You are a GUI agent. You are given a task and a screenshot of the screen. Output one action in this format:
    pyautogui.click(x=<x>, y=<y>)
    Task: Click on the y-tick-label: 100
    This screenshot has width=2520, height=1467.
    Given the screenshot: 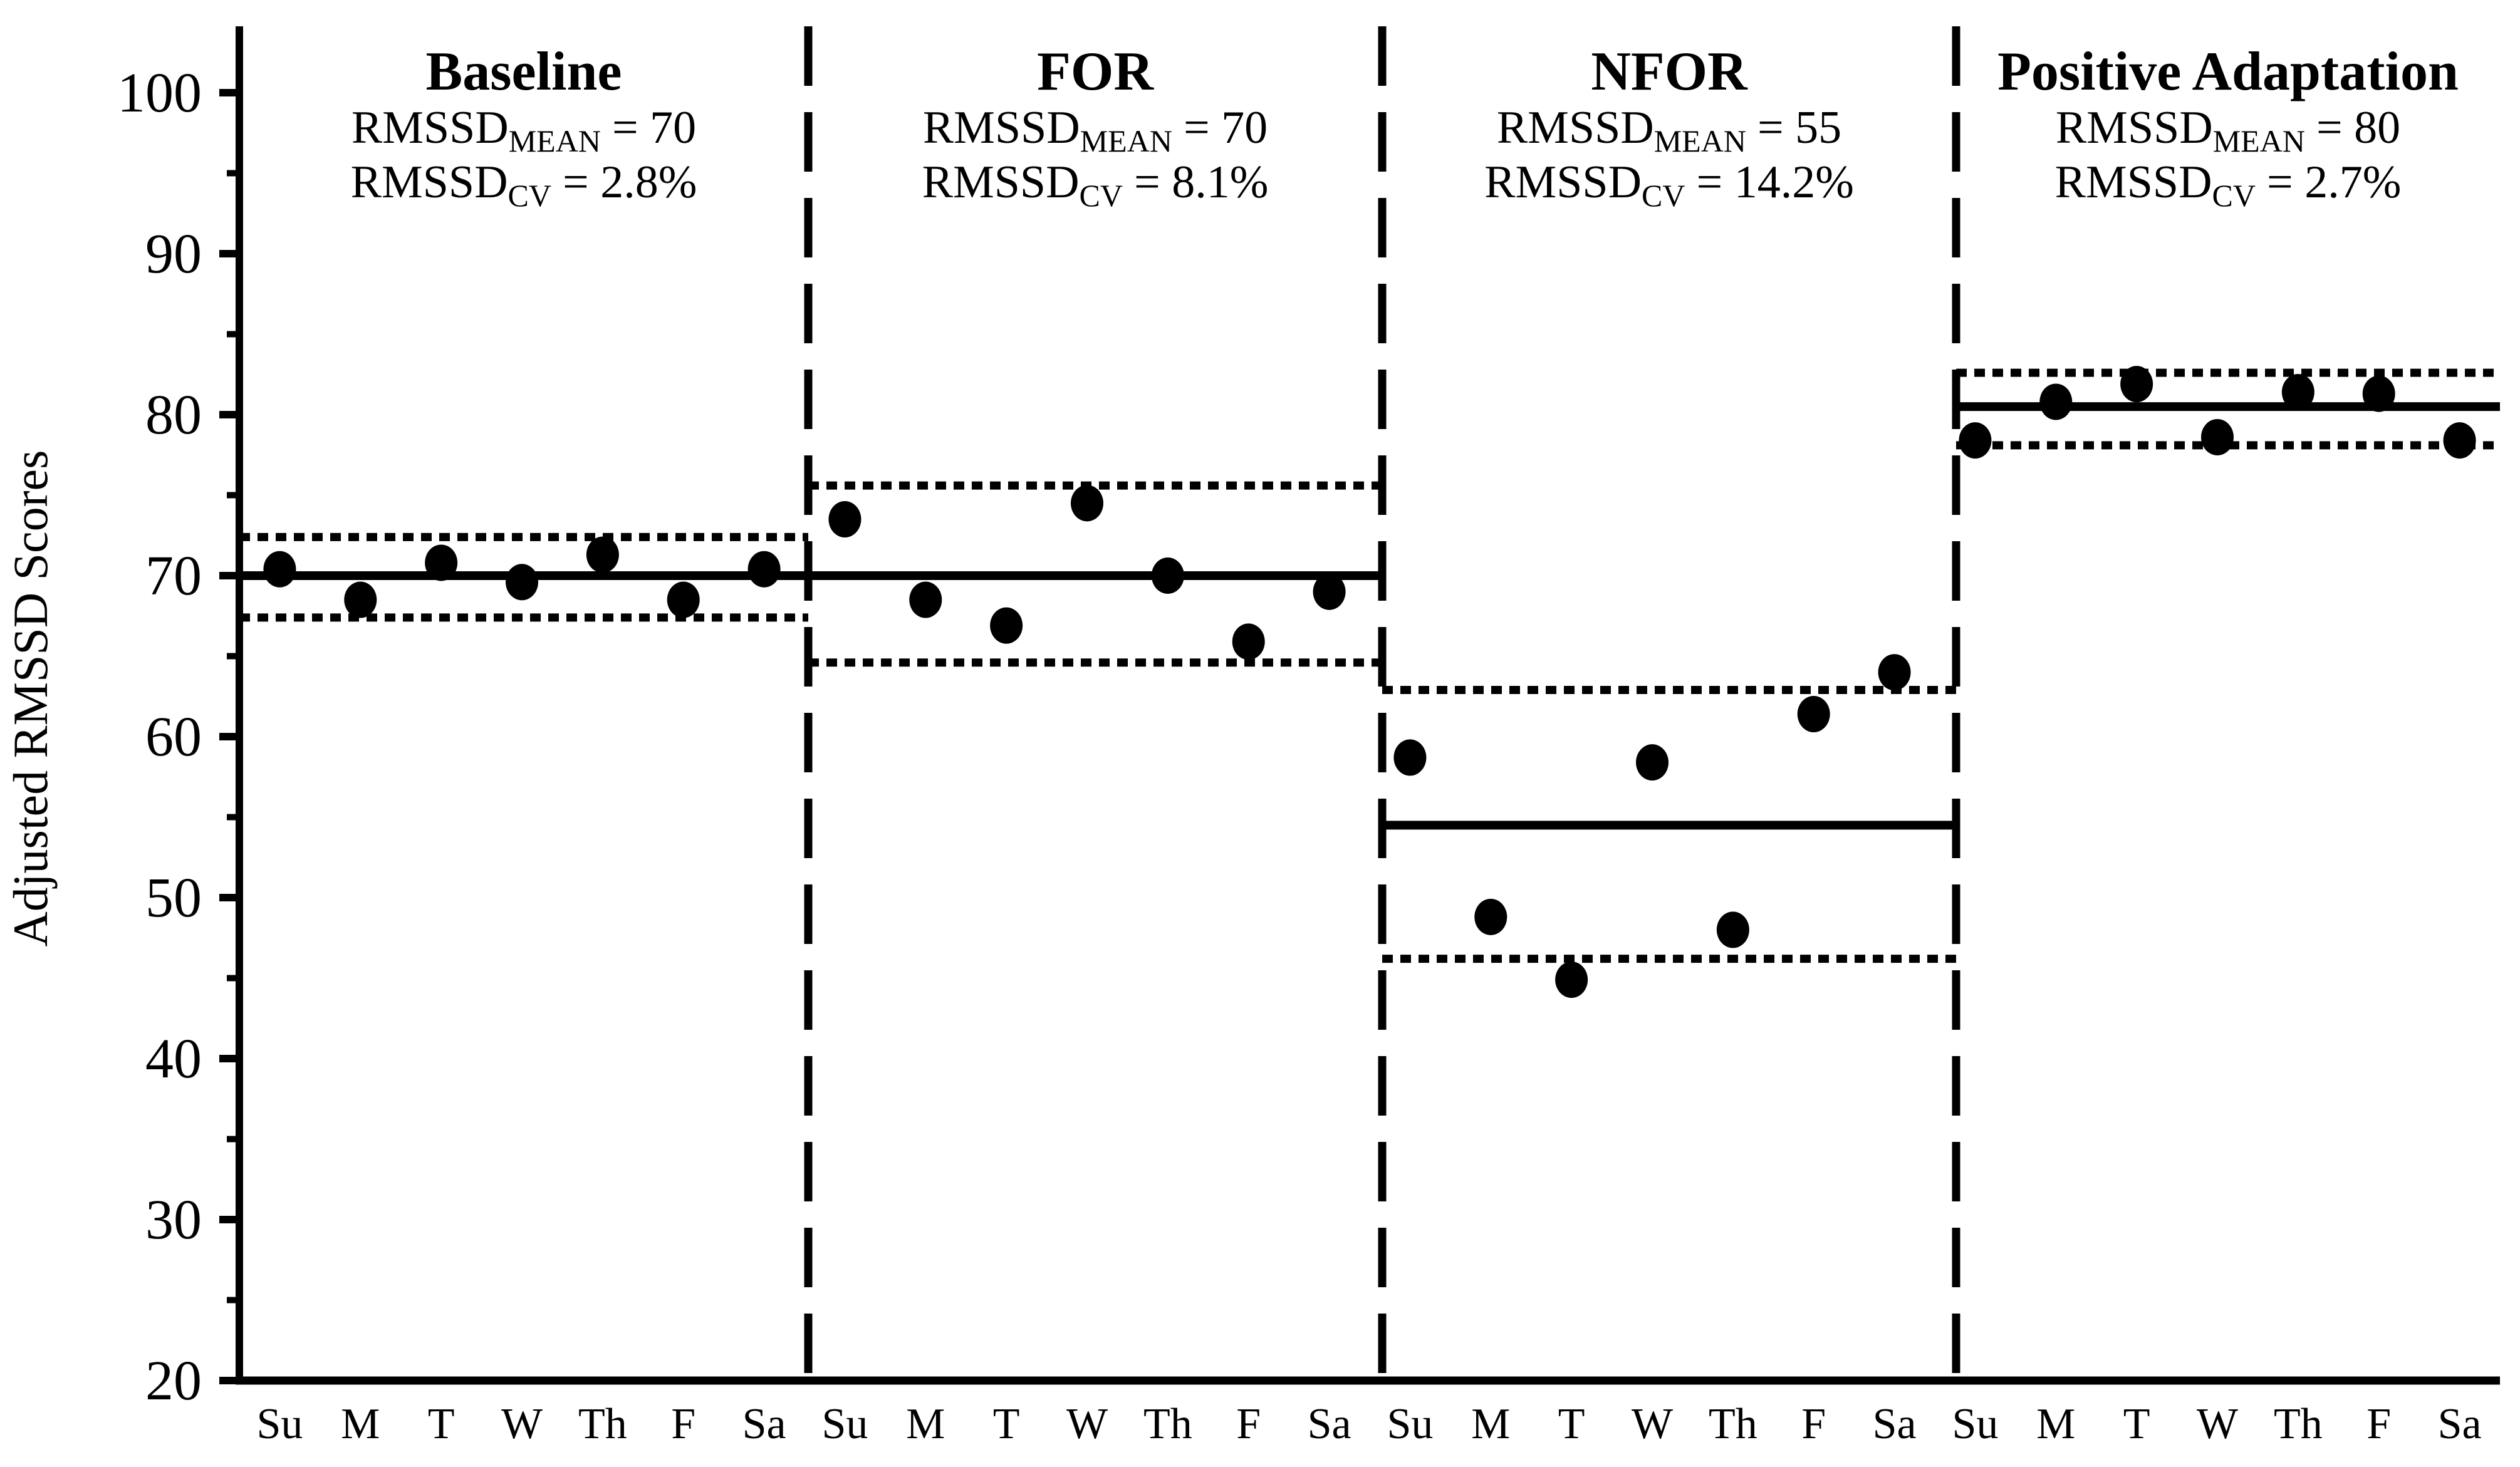 What is the action you would take?
    pyautogui.click(x=160, y=93)
    